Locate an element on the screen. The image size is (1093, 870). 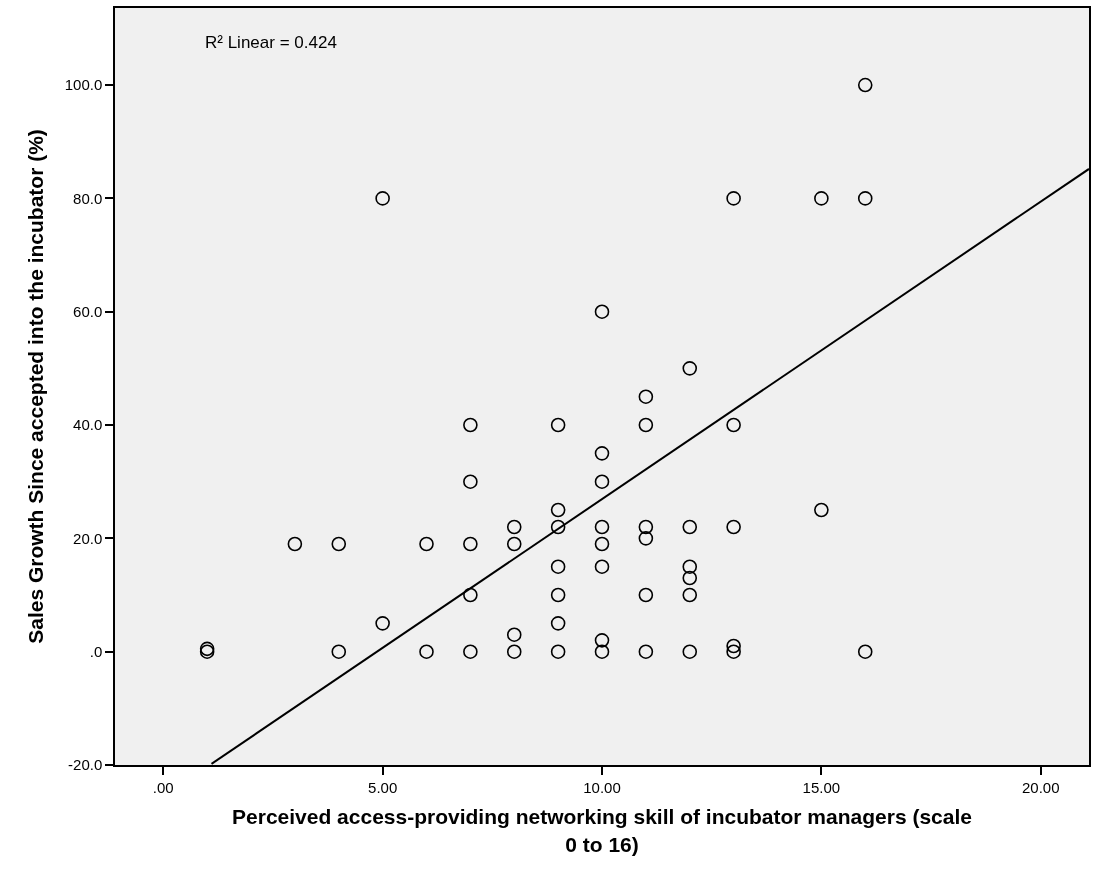
annotation: R² Linear = 0.424 is located at coordinates (271, 42).